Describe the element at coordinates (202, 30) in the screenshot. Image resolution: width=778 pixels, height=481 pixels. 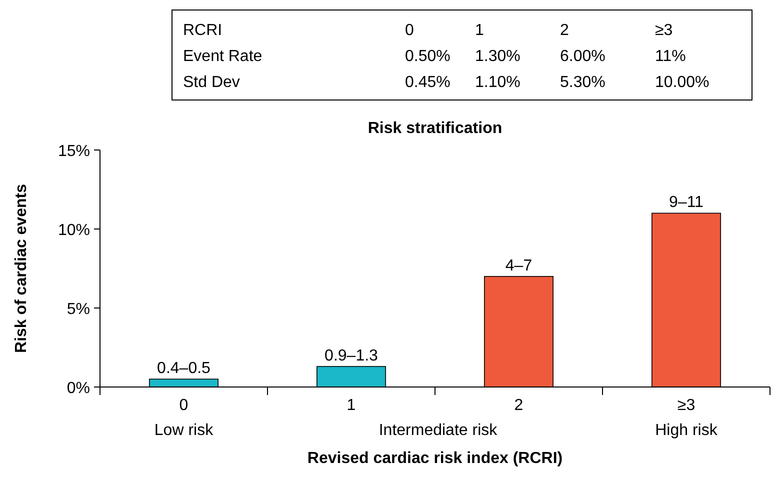
I see `category-label: RCRI` at that location.